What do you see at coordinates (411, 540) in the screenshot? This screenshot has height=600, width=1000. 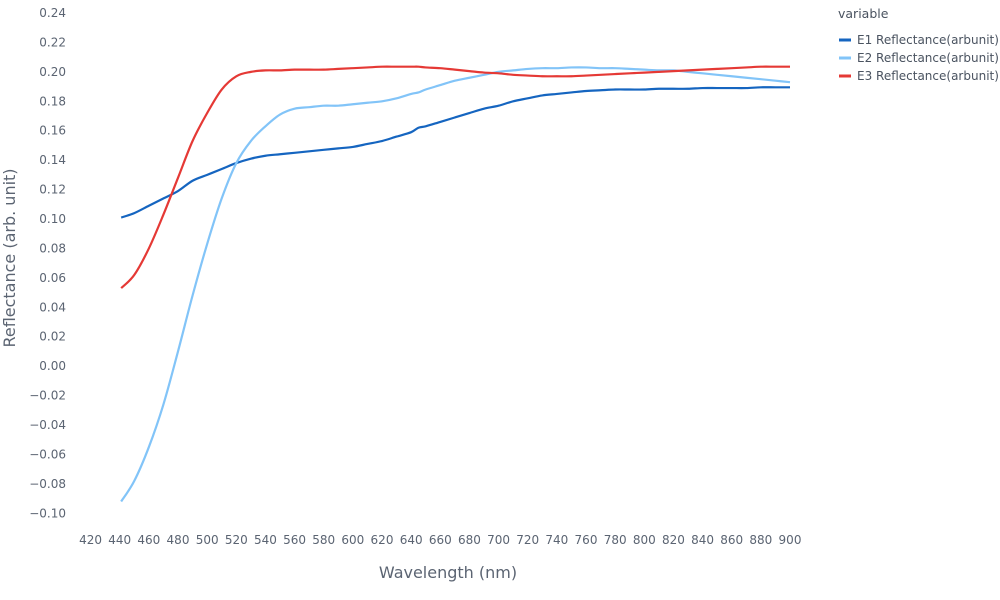 I see `x-tick-label: 640` at bounding box center [411, 540].